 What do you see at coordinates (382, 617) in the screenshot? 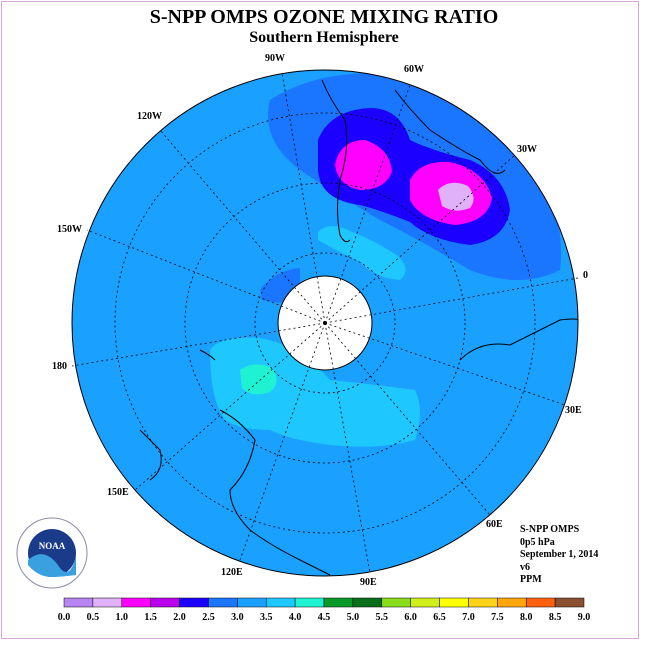
I see `colorbar-tick-label: 5.5` at bounding box center [382, 617].